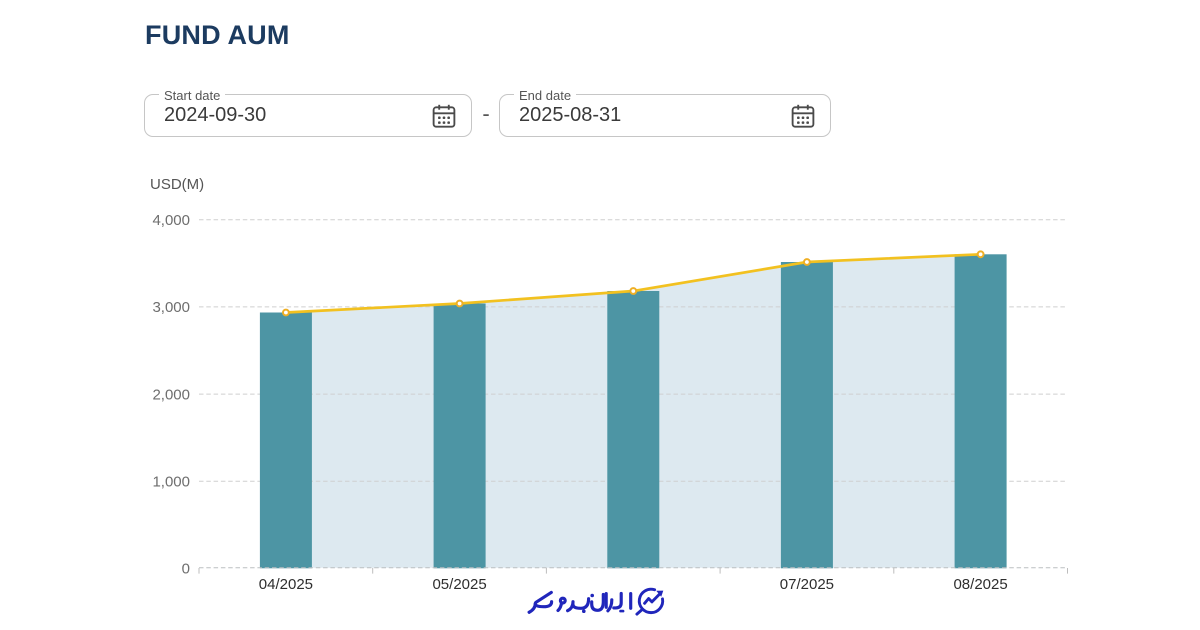 This screenshot has height=630, width=1200. What do you see at coordinates (177, 184) in the screenshot?
I see `svg-text: USD(M)` at bounding box center [177, 184].